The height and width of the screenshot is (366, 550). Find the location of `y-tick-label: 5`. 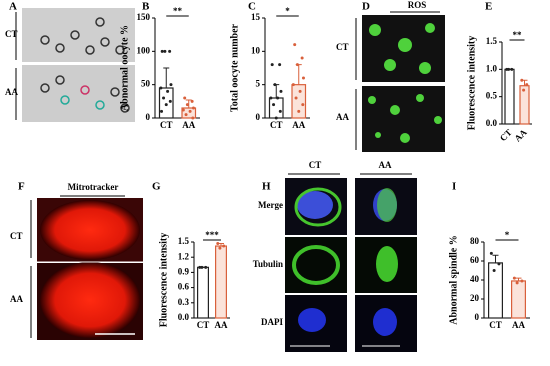

y-tick-label: 5 is located at coordinates (258, 84).